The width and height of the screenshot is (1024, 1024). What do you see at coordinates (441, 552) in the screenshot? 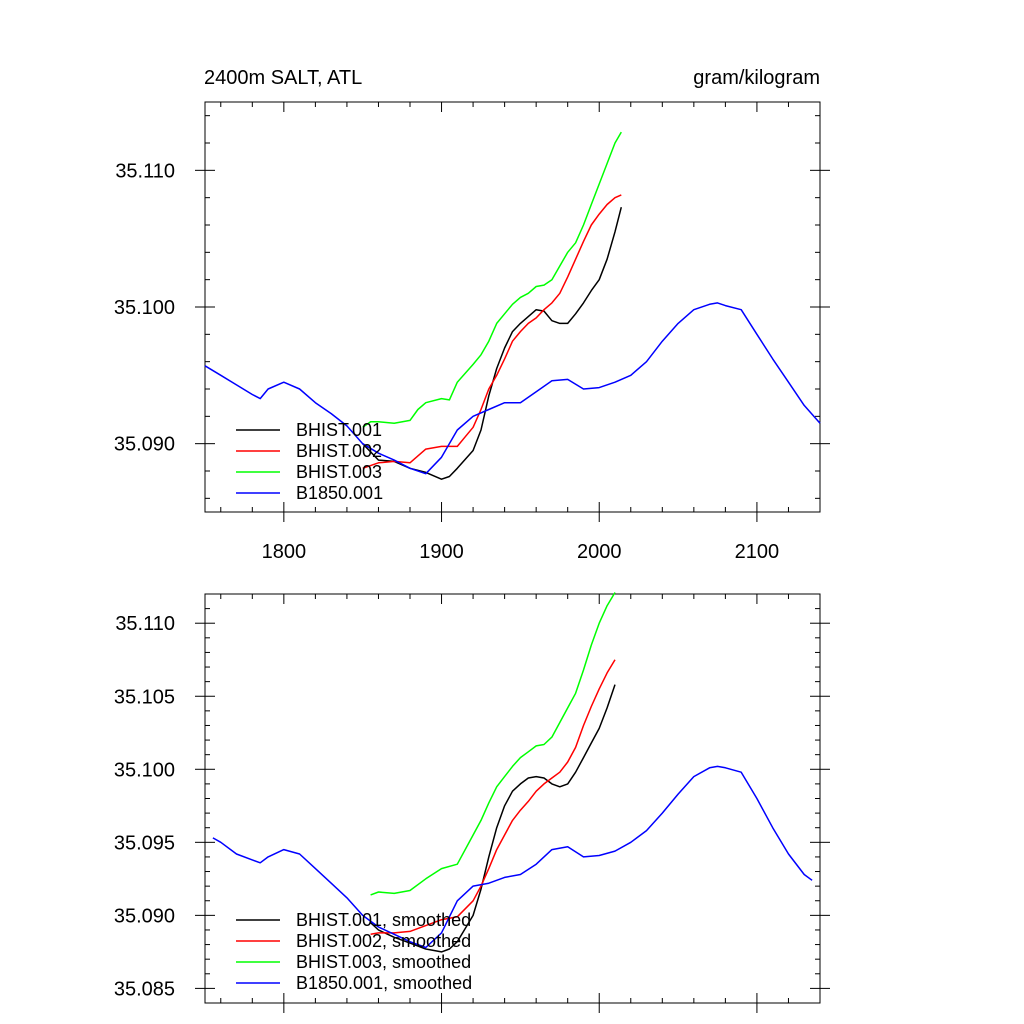
I see `x-tick-label: 1900` at bounding box center [441, 552].